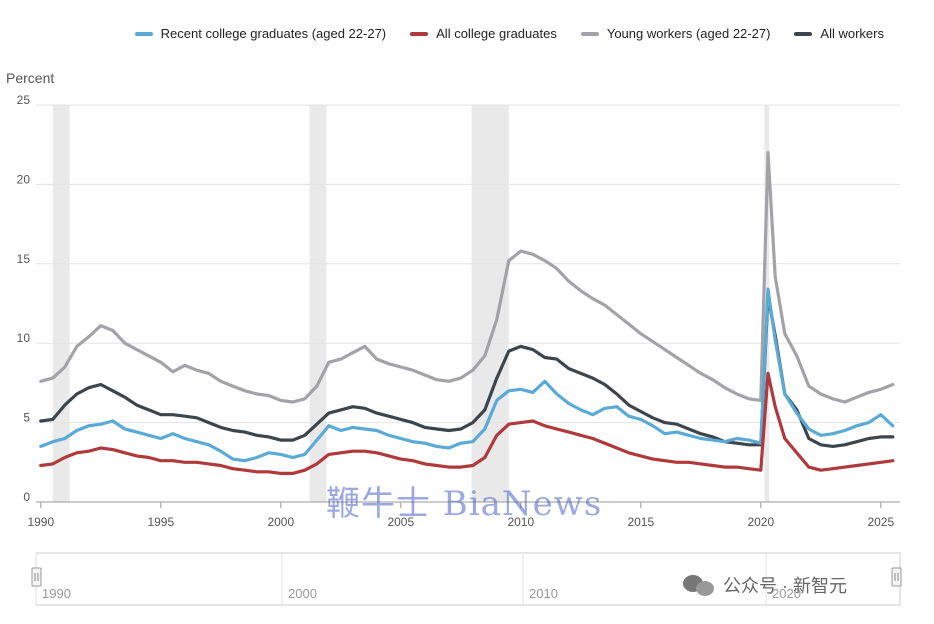 The height and width of the screenshot is (624, 934). I want to click on legend-item: Young workers (aged 22-27), so click(675, 33).